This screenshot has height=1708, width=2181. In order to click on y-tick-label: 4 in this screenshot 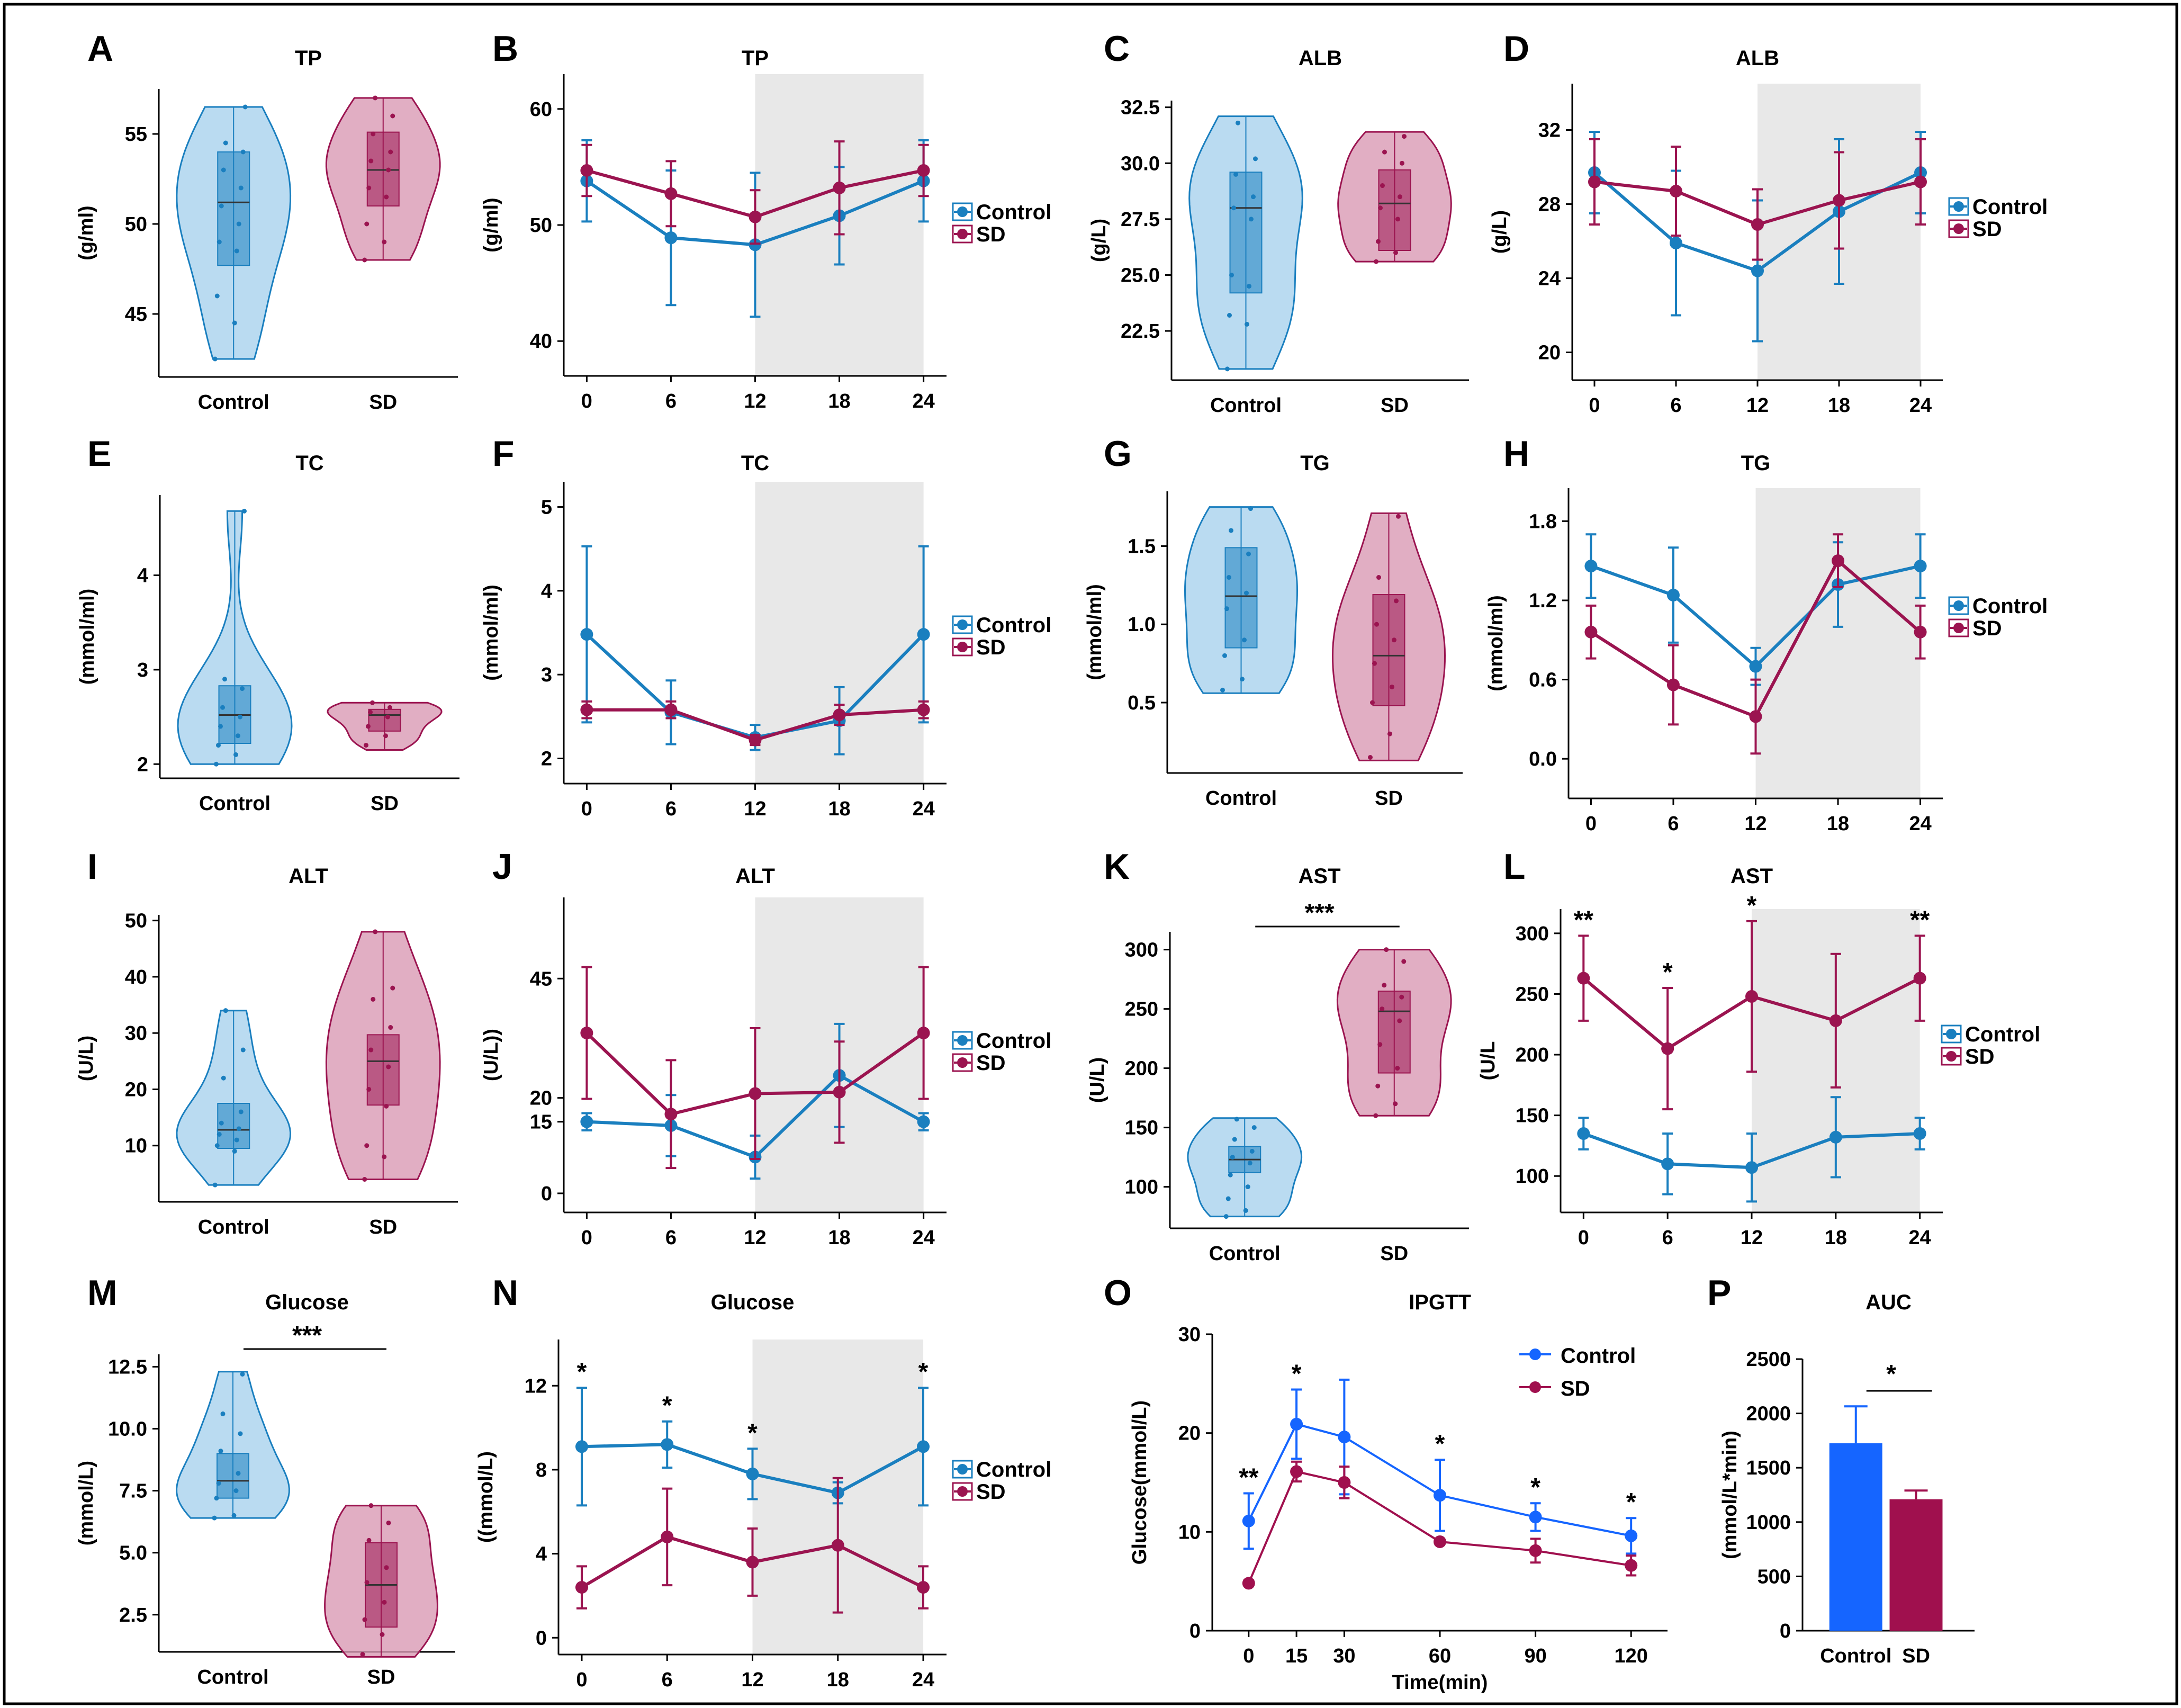, I will do `click(142, 576)`.